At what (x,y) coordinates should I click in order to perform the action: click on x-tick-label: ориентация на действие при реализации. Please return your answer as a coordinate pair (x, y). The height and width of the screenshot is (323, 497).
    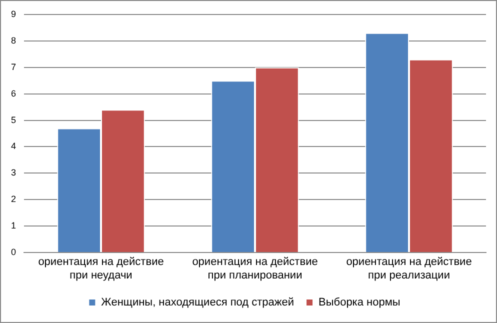
    Looking at the image, I should click on (409, 269).